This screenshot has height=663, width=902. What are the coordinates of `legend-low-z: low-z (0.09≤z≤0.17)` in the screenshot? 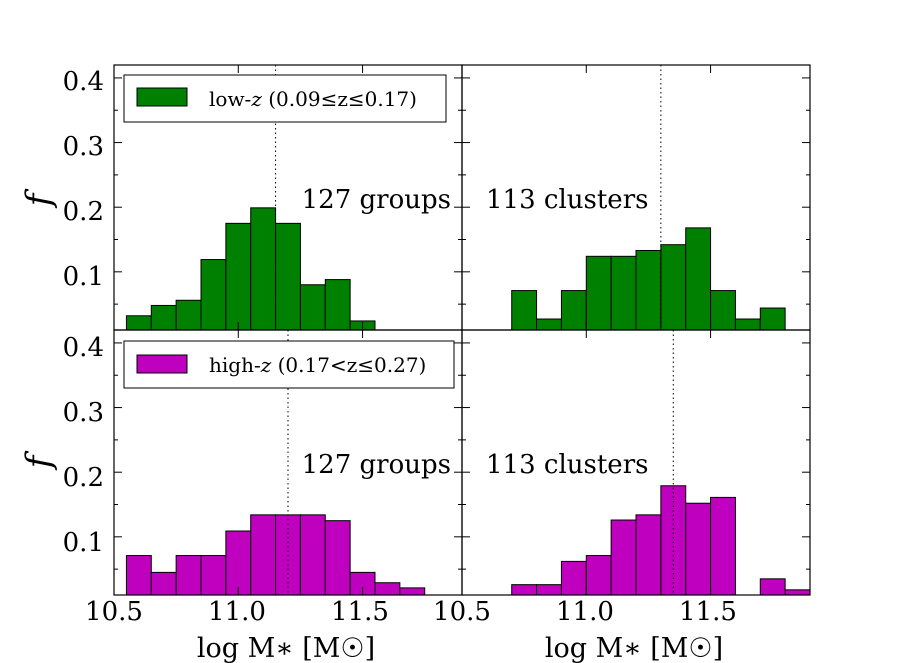 It's located at (285, 98).